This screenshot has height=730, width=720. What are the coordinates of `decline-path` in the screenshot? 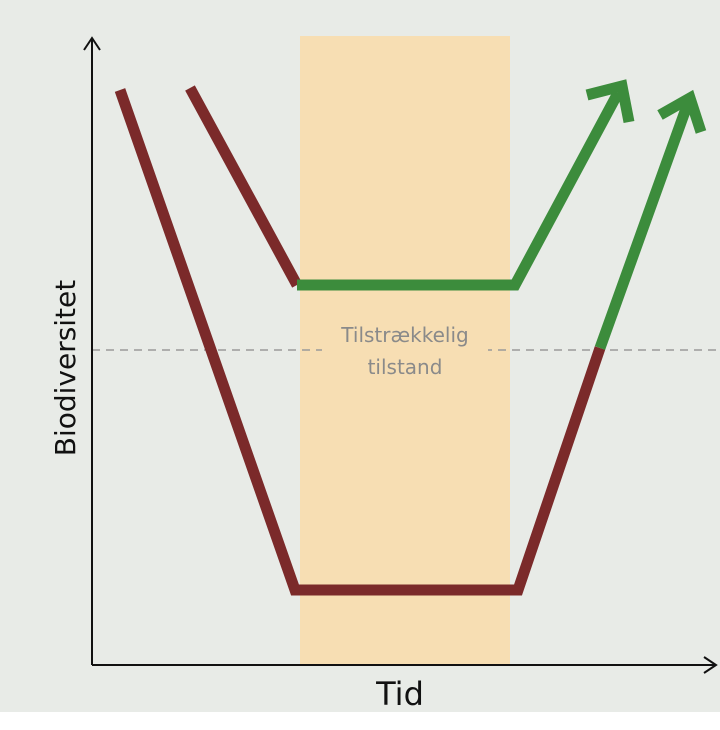 It's located at (243, 186).